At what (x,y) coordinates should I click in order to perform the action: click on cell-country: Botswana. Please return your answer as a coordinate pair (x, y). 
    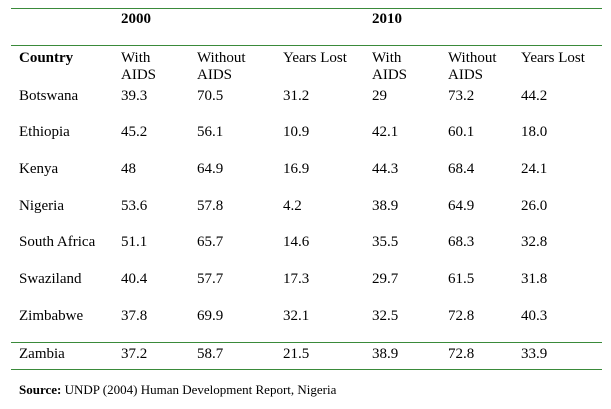
    Looking at the image, I should click on (49, 96).